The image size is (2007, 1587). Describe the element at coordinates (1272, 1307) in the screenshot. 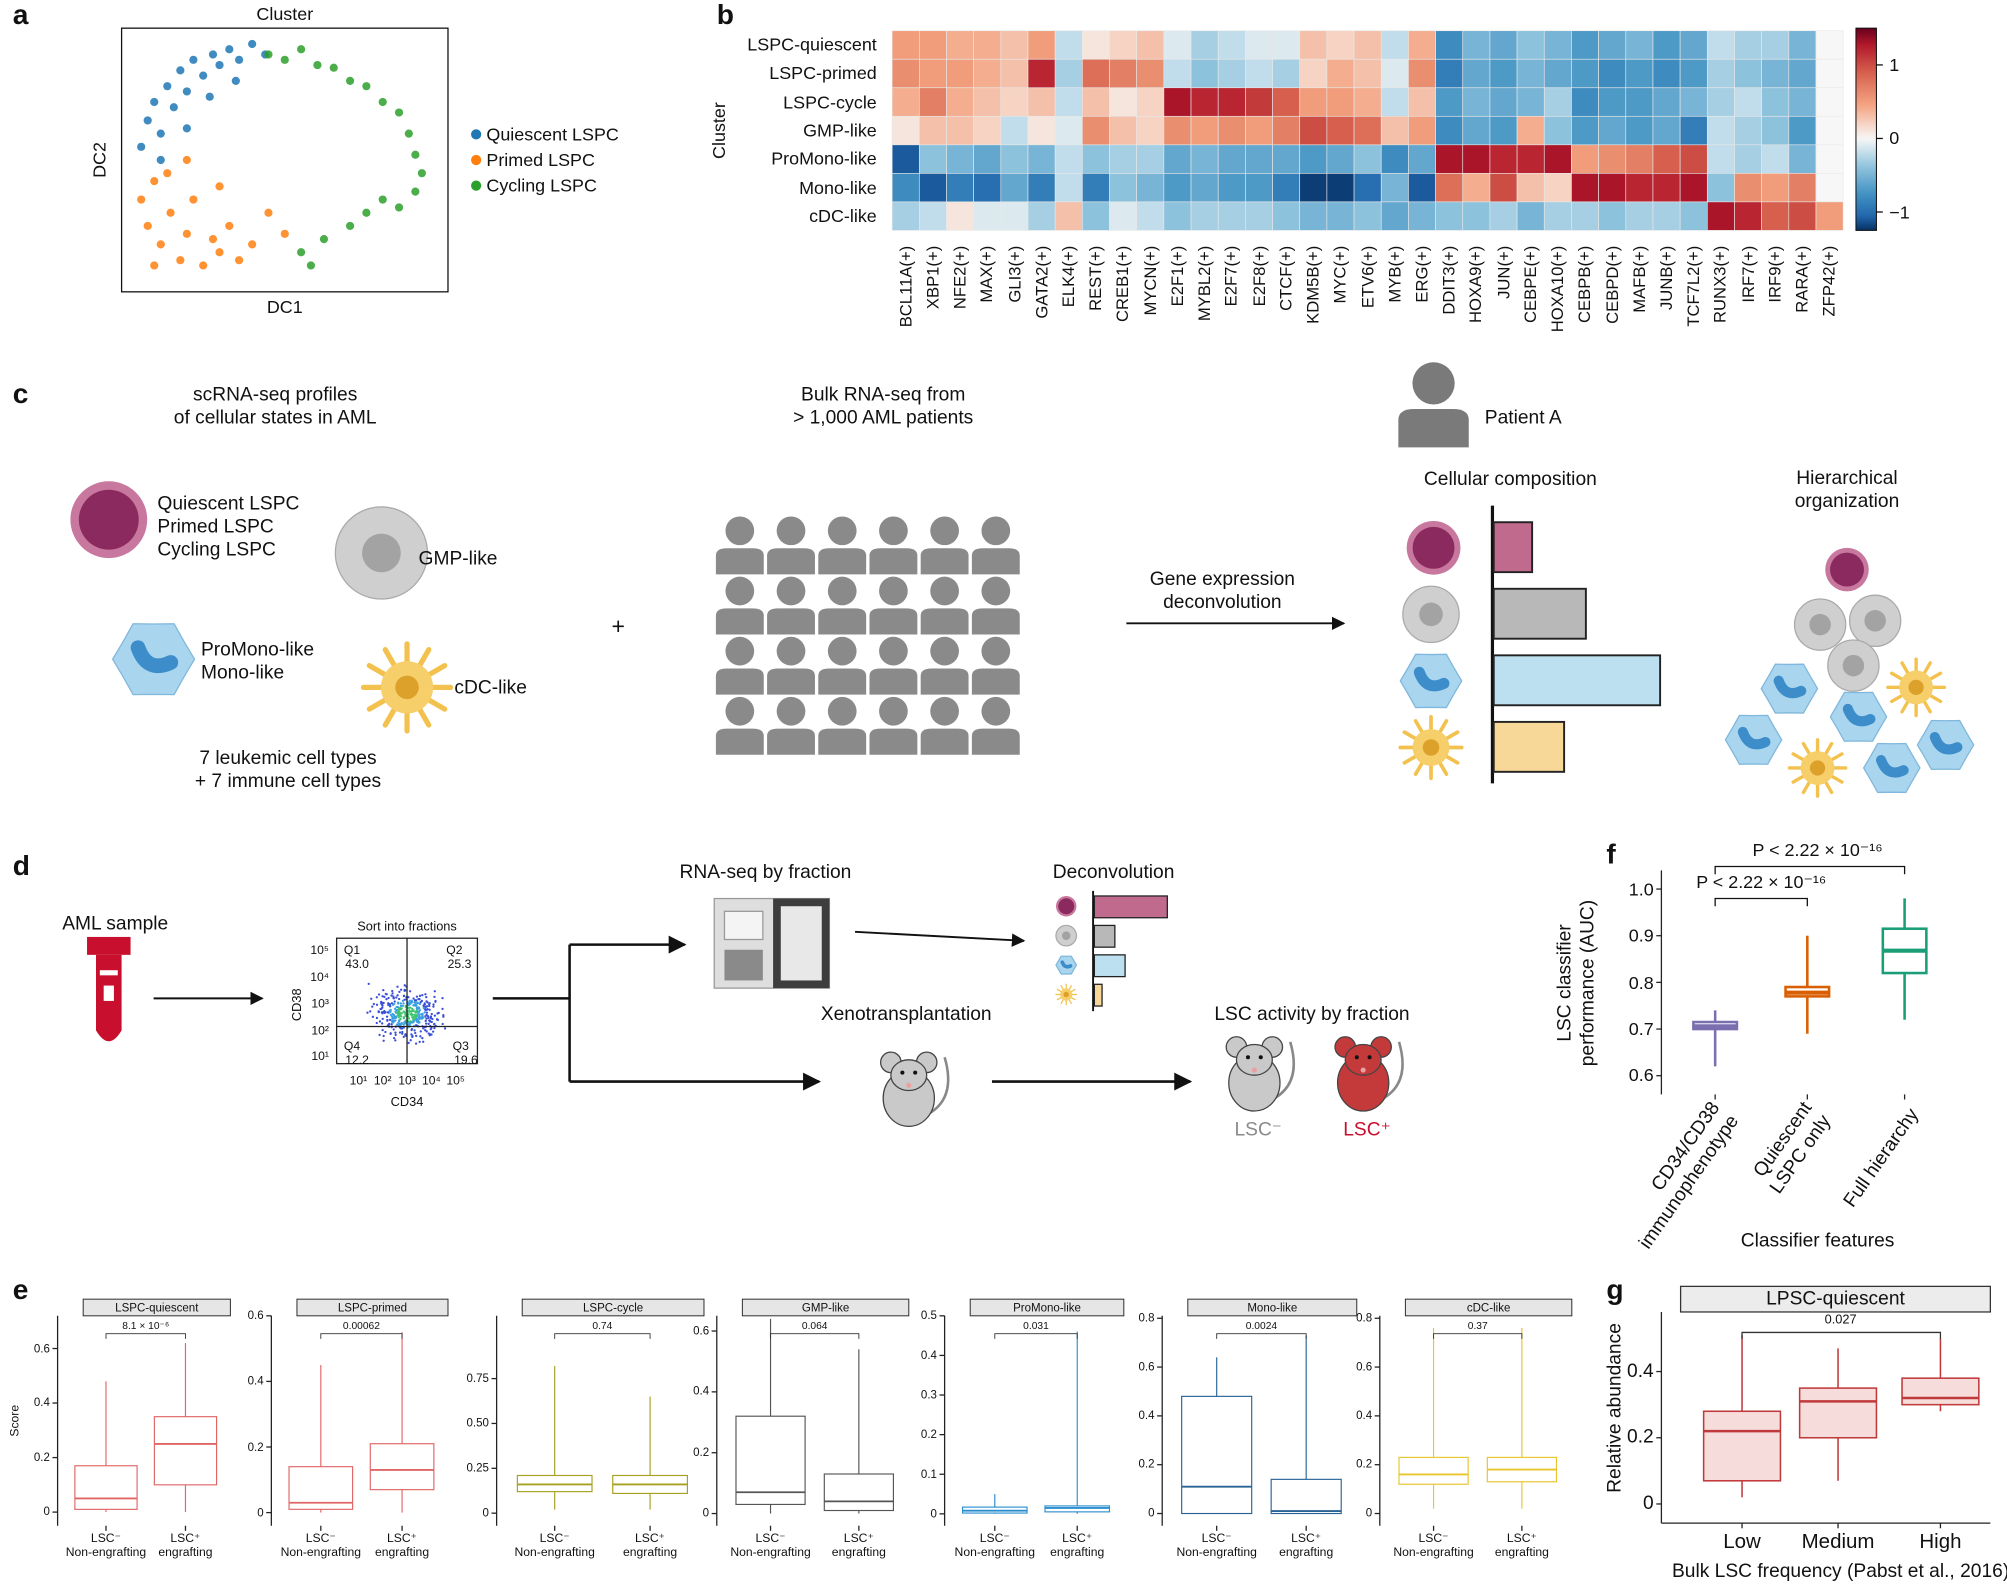

I see `strip-title: Mono-like` at that location.